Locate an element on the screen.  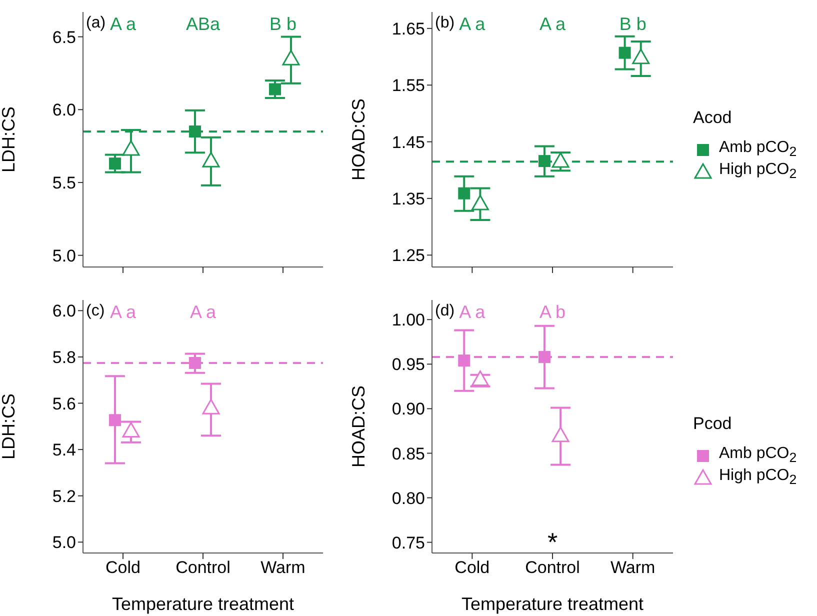
chart-title: (d) is located at coordinates (445, 311).